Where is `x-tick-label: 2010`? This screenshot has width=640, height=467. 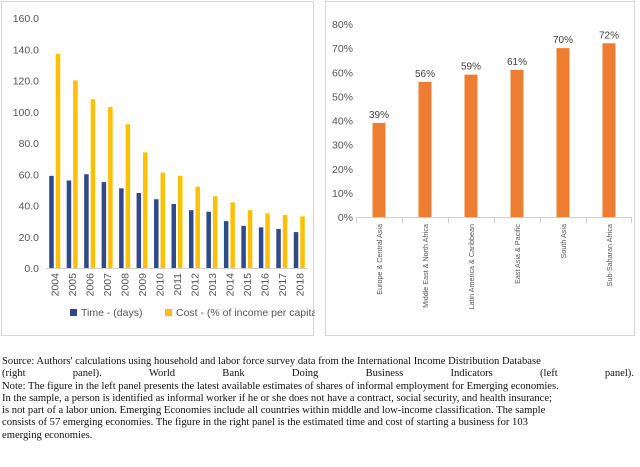 x-tick-label: 2010 is located at coordinates (161, 285).